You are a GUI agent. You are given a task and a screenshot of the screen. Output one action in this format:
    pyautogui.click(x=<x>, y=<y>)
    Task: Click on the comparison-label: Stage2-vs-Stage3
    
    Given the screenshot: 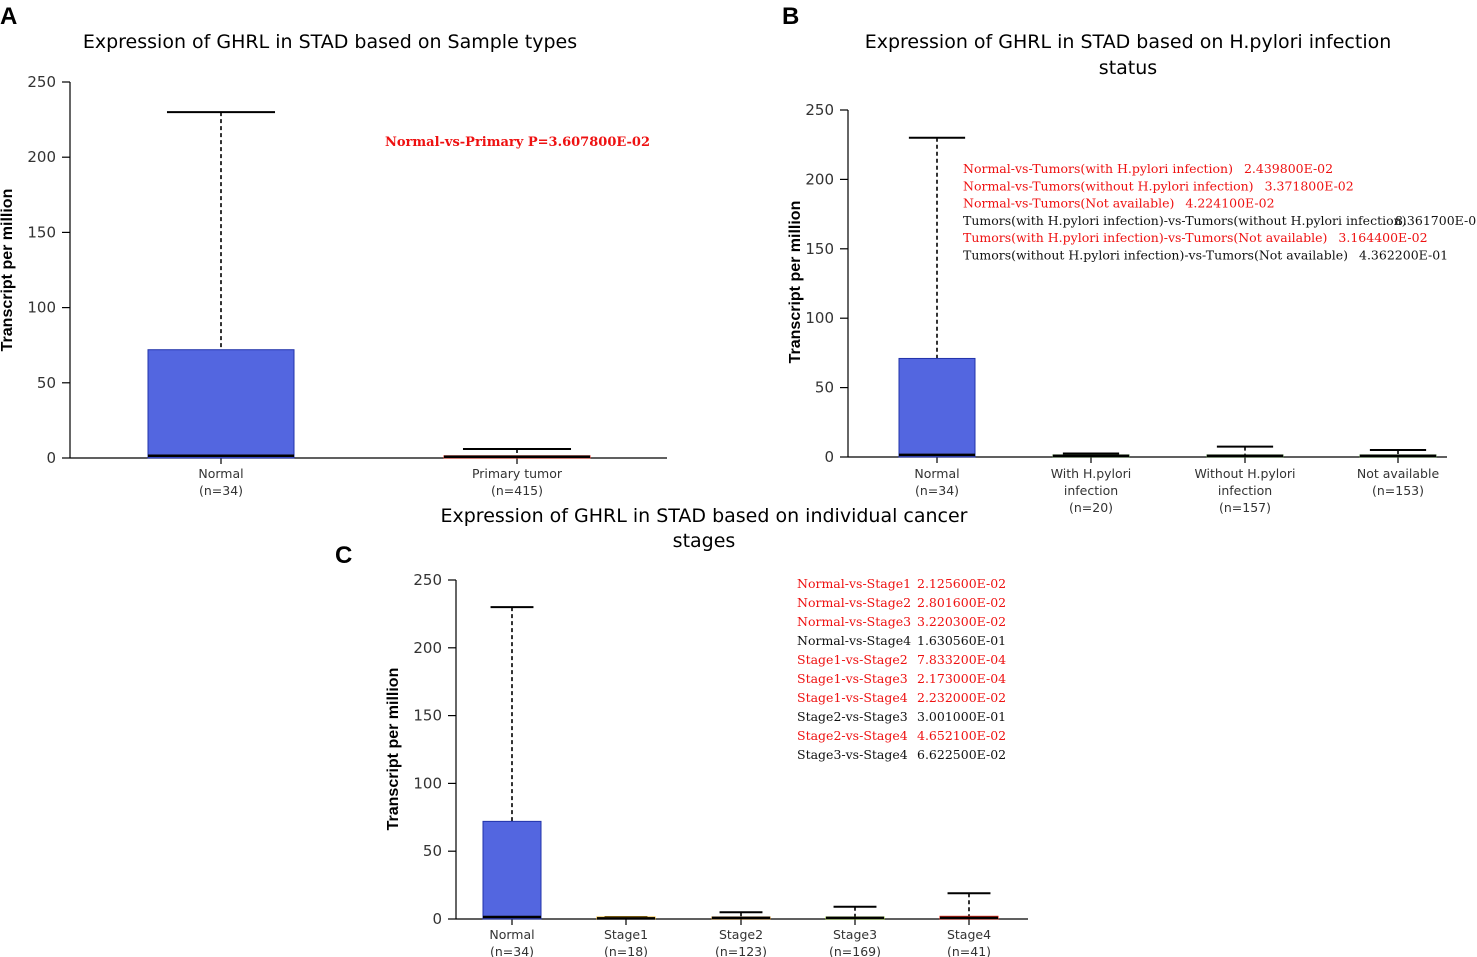 What is the action you would take?
    pyautogui.click(x=852, y=716)
    